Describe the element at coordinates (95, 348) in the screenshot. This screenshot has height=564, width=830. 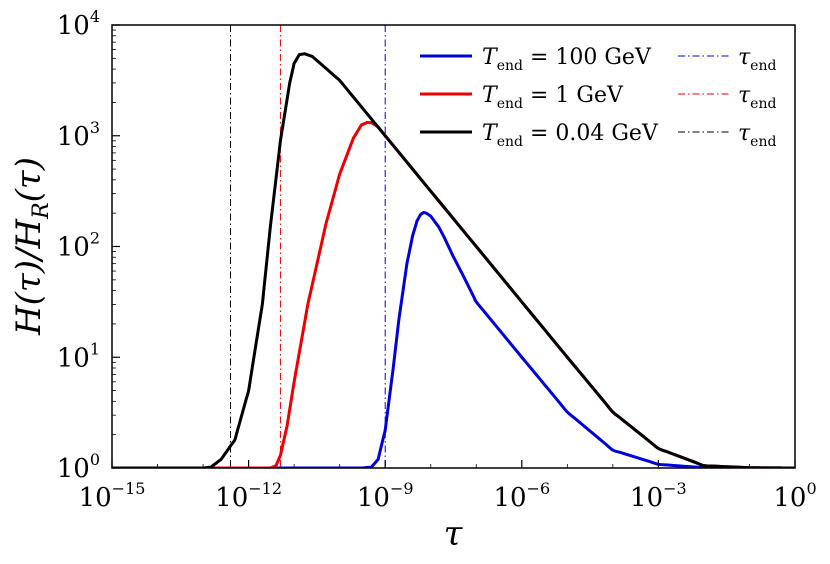
I see `y-tick-exponent: 1` at that location.